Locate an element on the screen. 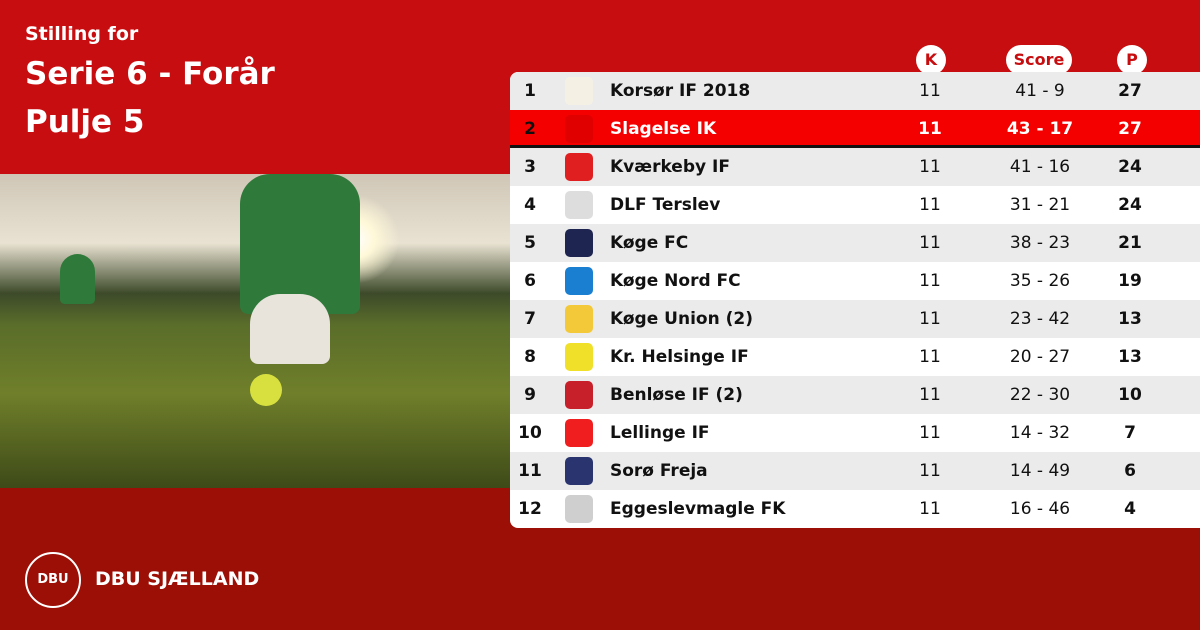  dbu-logo: DBU is located at coordinates (53, 580).